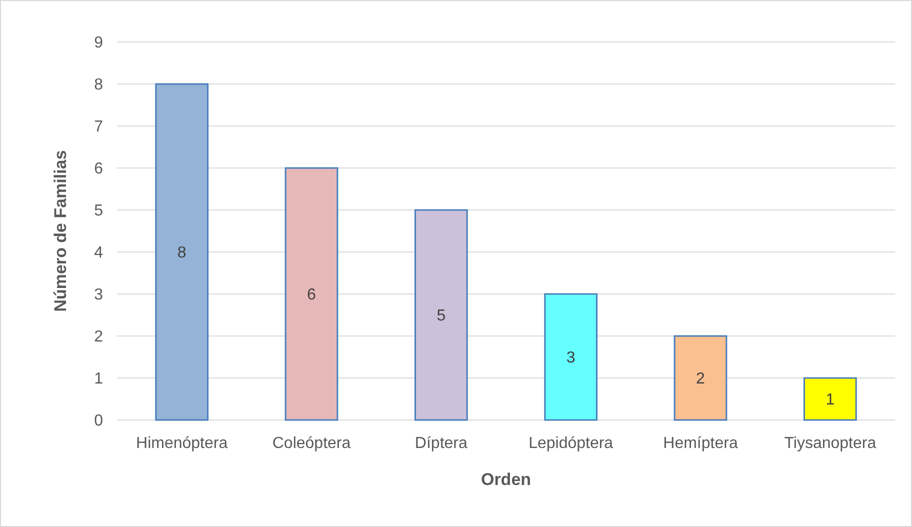  I want to click on data-label: 5, so click(441, 316).